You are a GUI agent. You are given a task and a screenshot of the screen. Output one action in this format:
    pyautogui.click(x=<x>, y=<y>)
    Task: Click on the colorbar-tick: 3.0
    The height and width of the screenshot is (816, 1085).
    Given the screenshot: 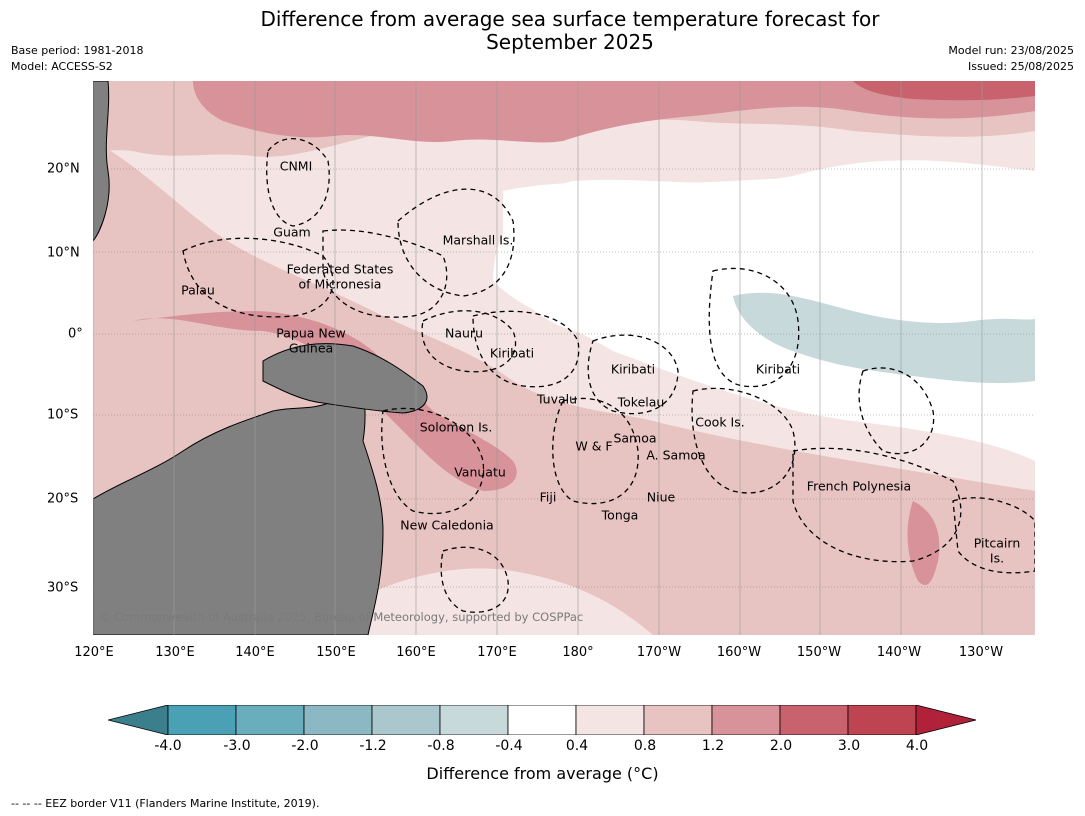 What is the action you would take?
    pyautogui.click(x=849, y=746)
    